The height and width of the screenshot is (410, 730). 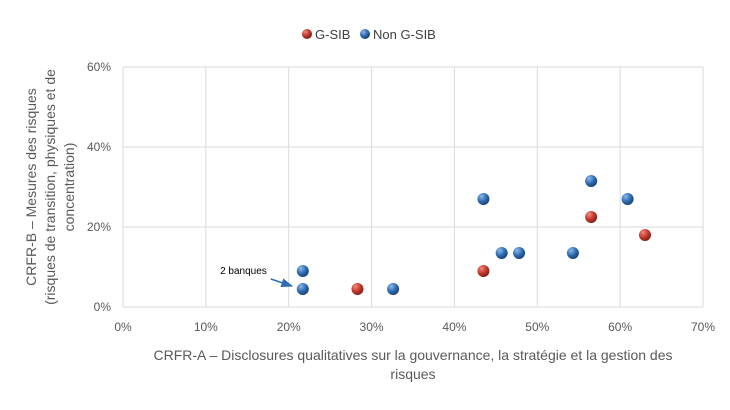 I want to click on x-tick-label: 0%, so click(x=123, y=327).